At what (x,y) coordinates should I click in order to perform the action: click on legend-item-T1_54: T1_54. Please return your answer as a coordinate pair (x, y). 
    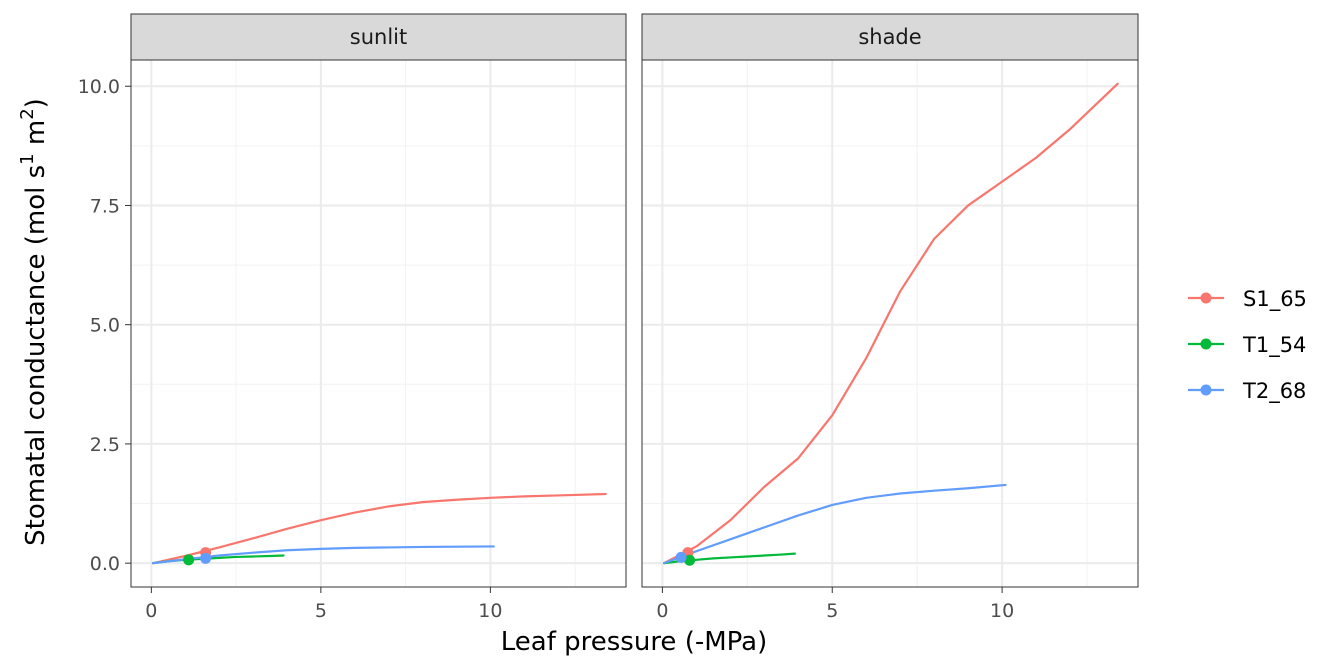
    Looking at the image, I should click on (1247, 345).